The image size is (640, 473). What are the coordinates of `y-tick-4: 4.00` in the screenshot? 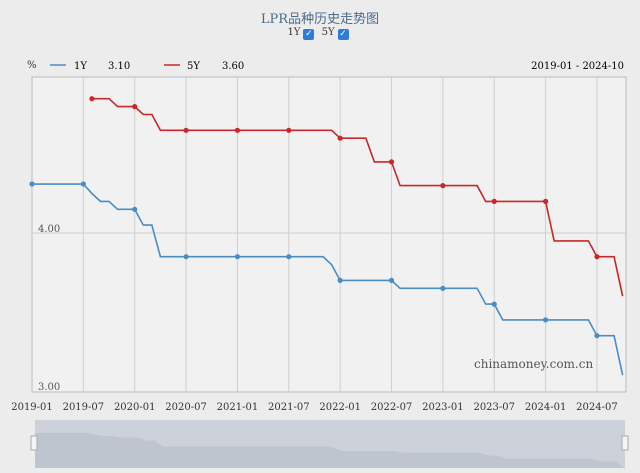 It's located at (49, 229).